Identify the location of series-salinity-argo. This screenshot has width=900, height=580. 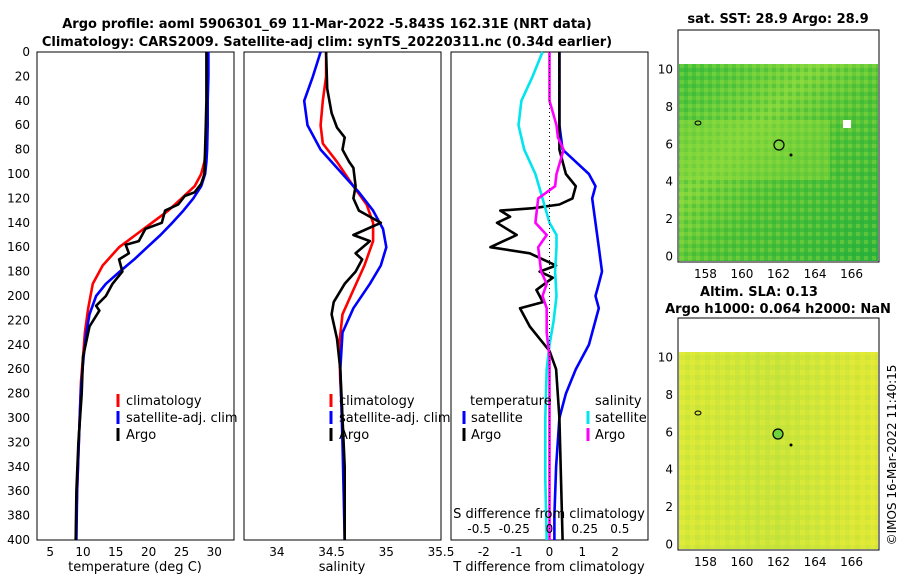
(549, 296).